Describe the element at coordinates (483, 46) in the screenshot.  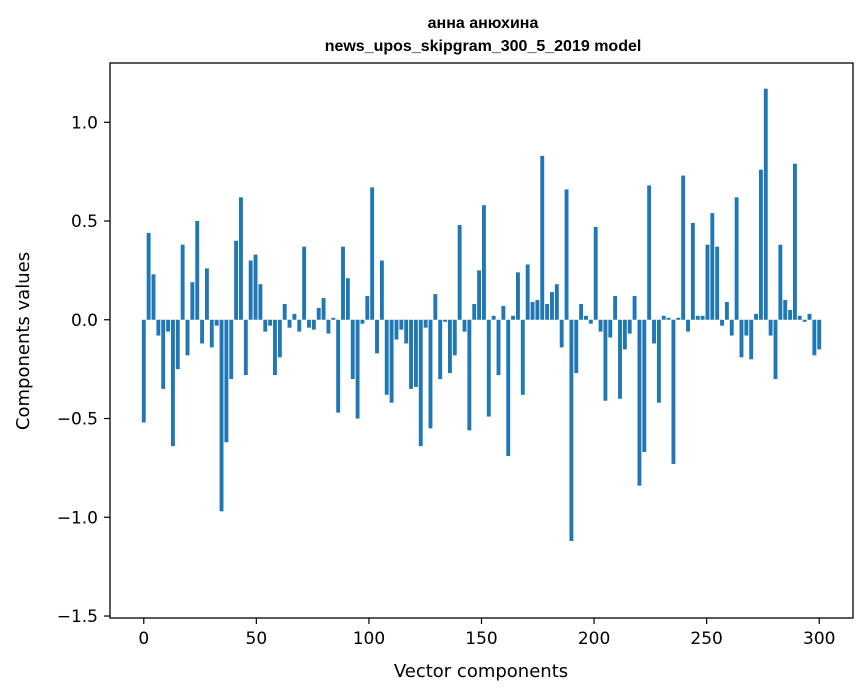
I see `chart-title-line2: news_upos_skipgram_300_5_2019 model` at that location.